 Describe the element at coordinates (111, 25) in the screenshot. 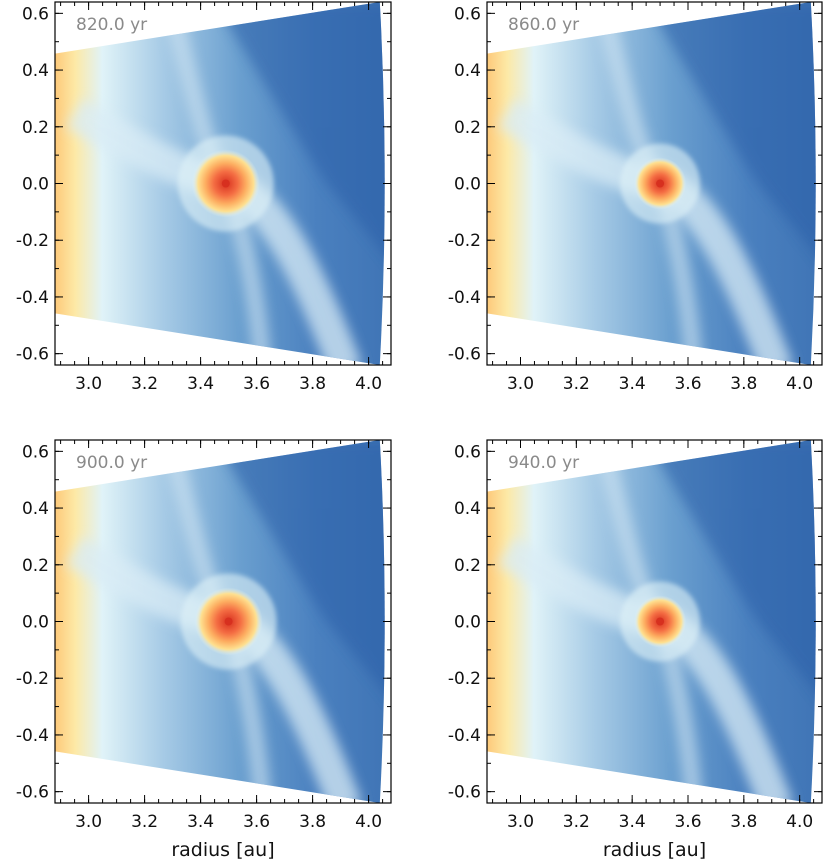

I see `time-label: 820.0 yr` at that location.